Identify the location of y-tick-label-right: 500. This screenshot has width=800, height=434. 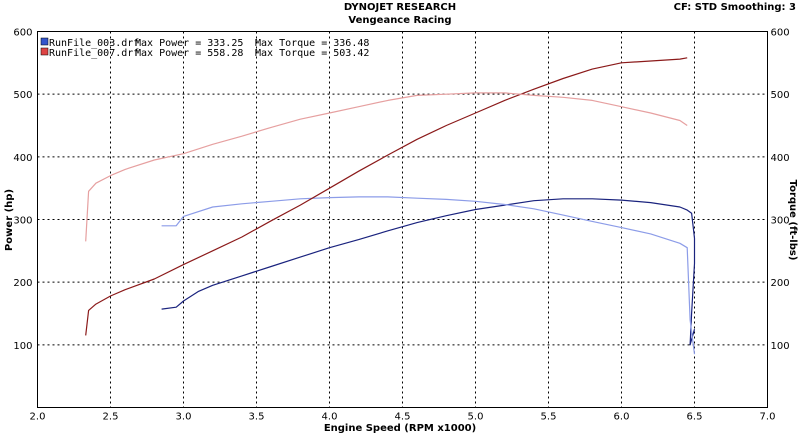
(780, 95).